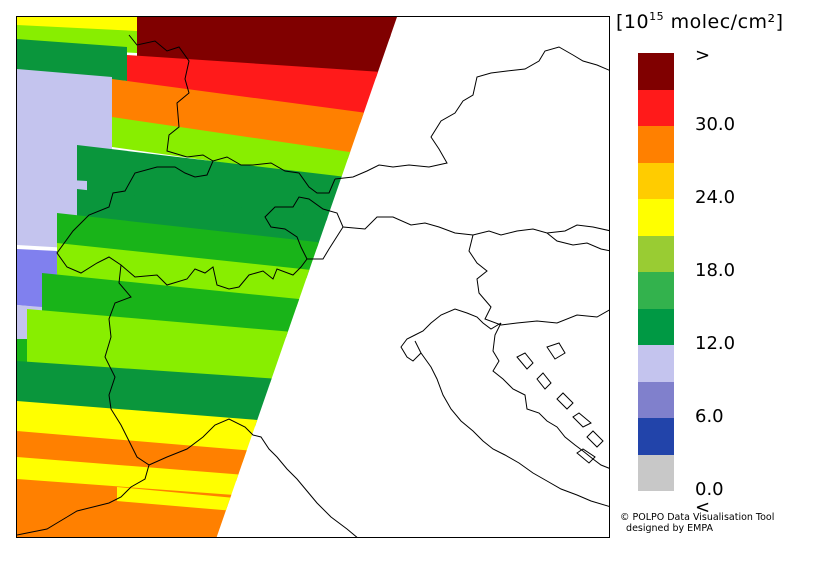  Describe the element at coordinates (669, 528) in the screenshot. I see `credit-line-2: designed by EMPA` at that location.